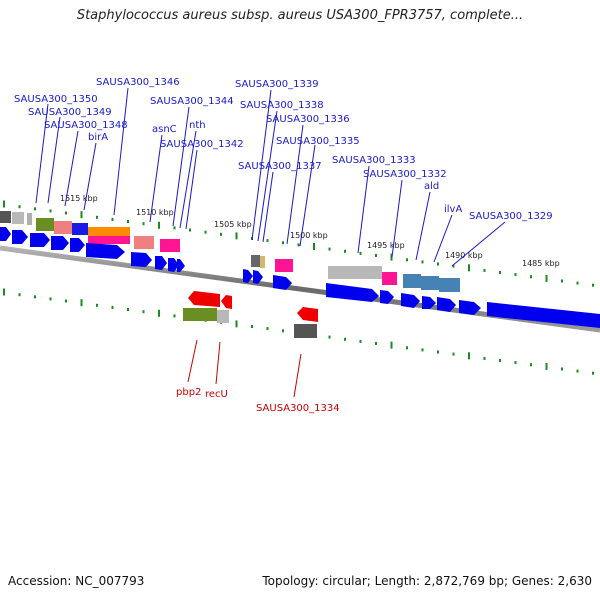 Image resolution: width=600 pixels, height=600 pixels. What do you see at coordinates (56, 99) in the screenshot?
I see `gene-label-sausa300-1350: SAUSA300_1350` at bounding box center [56, 99].